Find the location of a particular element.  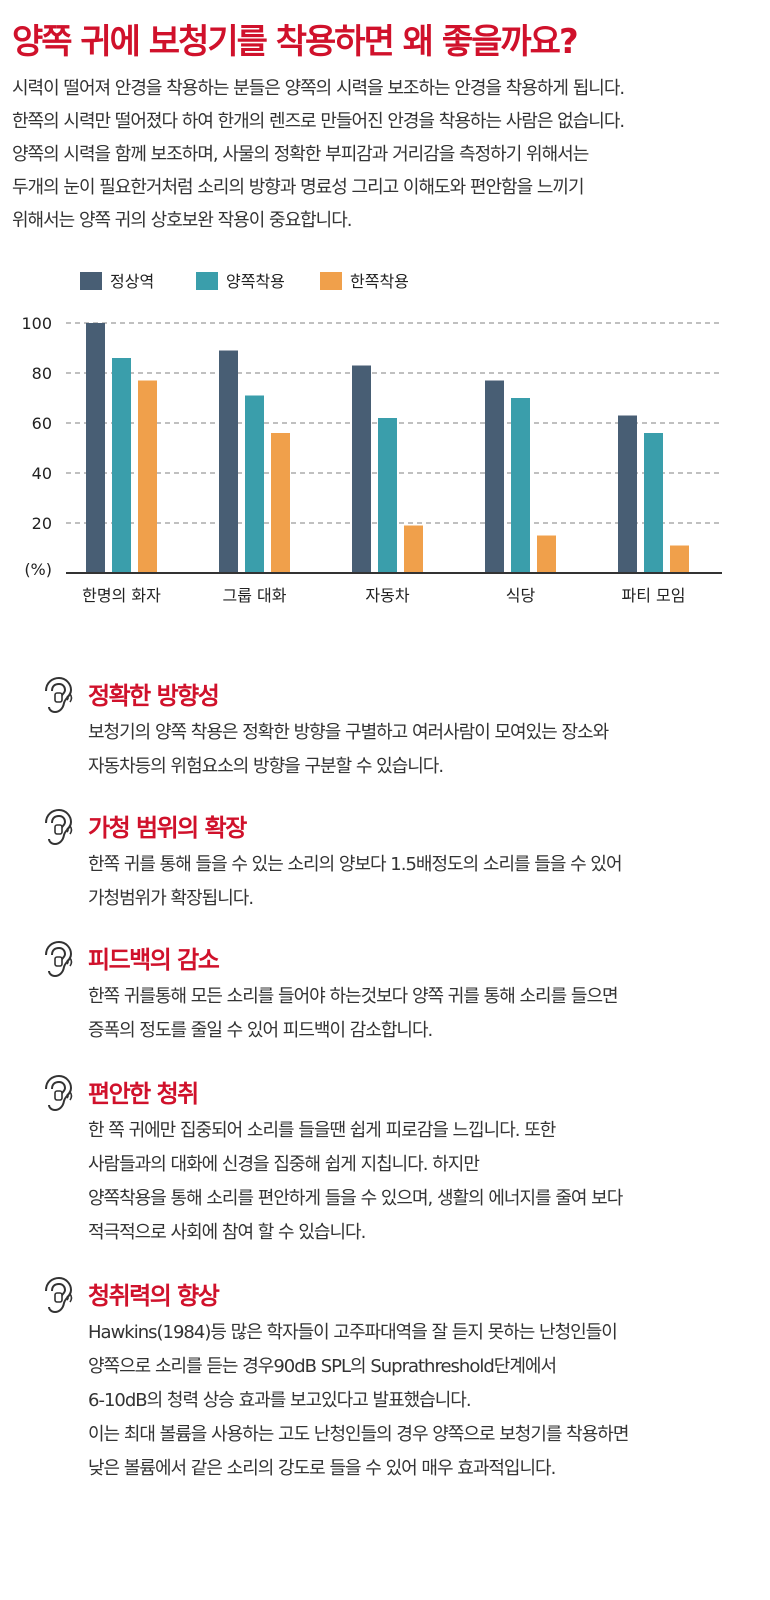

section-title: 가청 범위의 확장 is located at coordinates (167, 828).